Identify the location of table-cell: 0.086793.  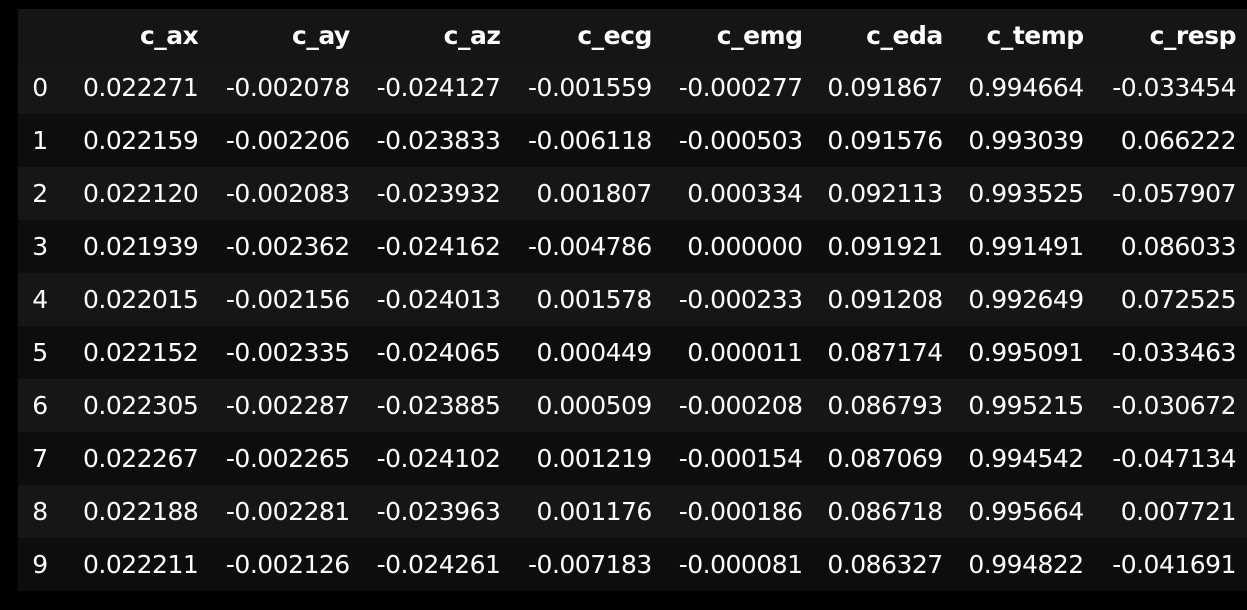
(883, 405).